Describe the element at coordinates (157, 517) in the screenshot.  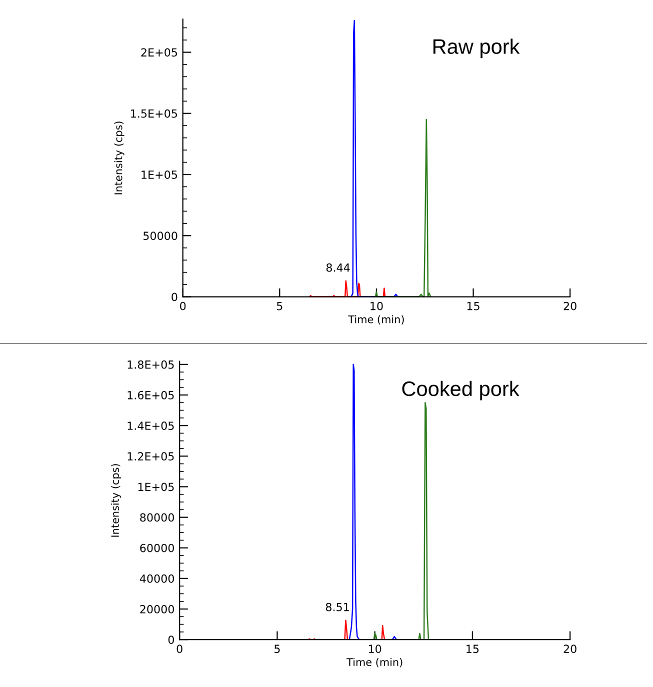
I see `y-tick-label: 80000` at that location.